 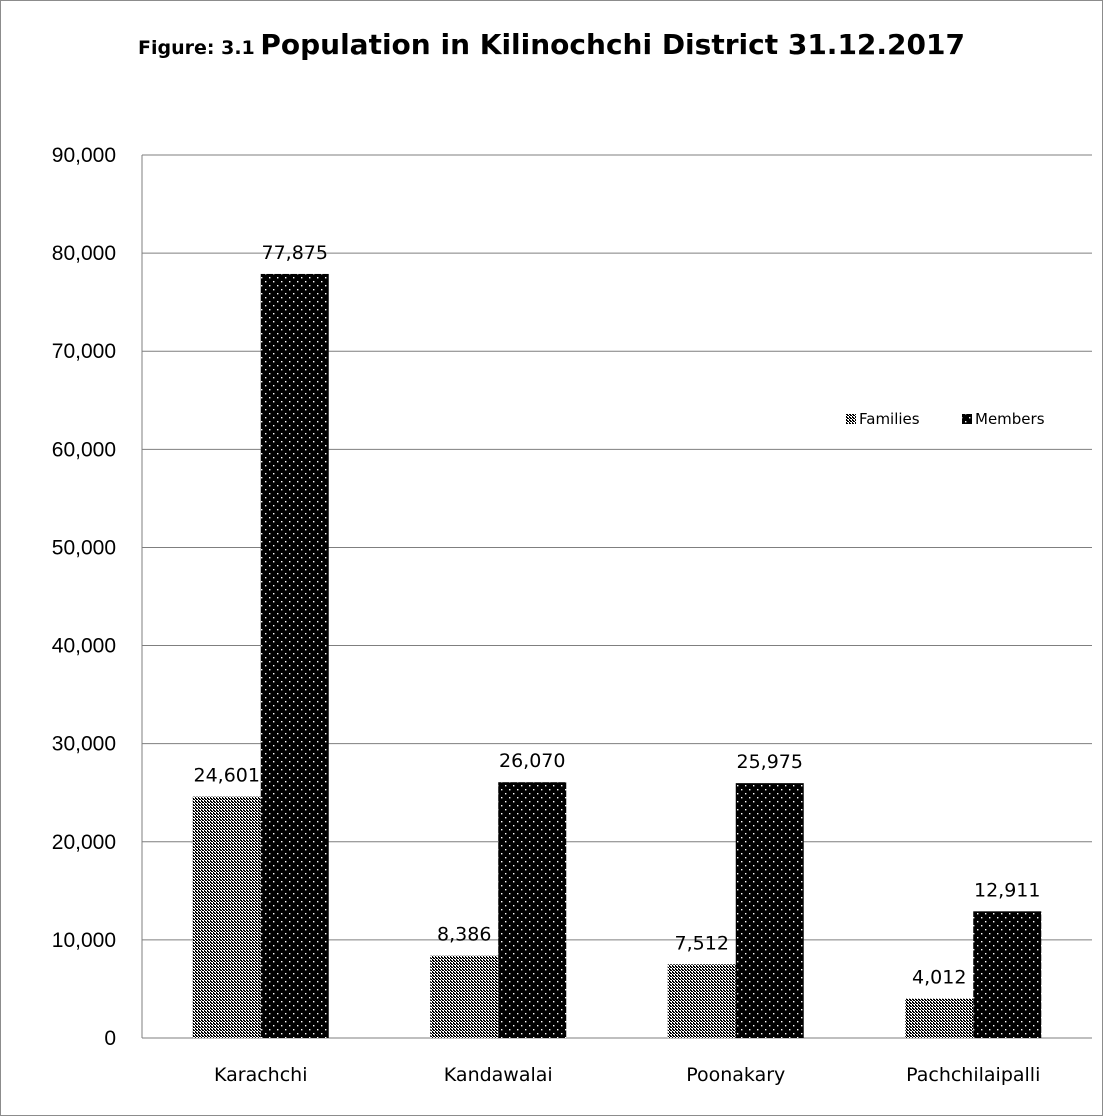 I want to click on data-label: 25,975, so click(x=770, y=762).